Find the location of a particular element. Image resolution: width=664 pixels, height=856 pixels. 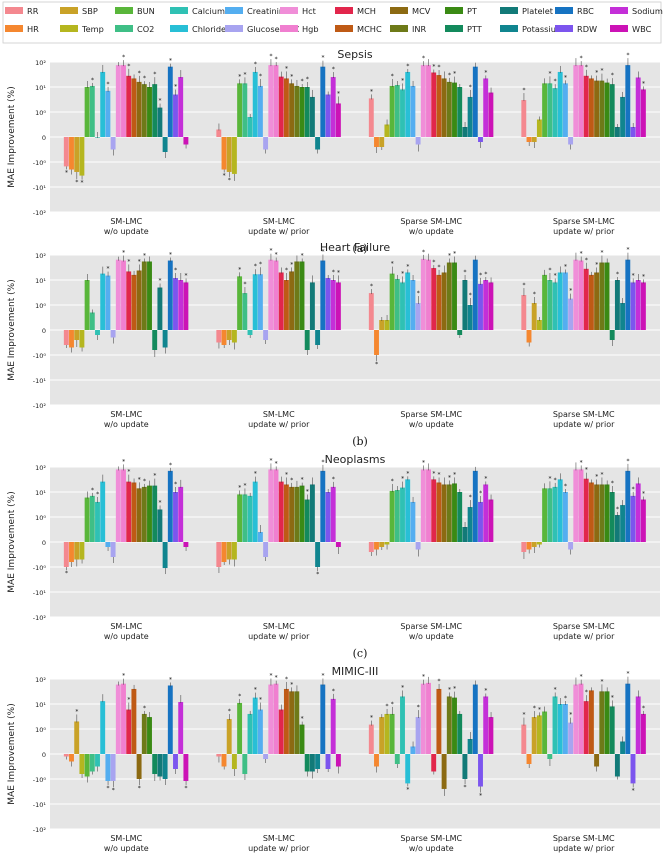

chart-title: Neoplasms is located at coordinates (355, 459).